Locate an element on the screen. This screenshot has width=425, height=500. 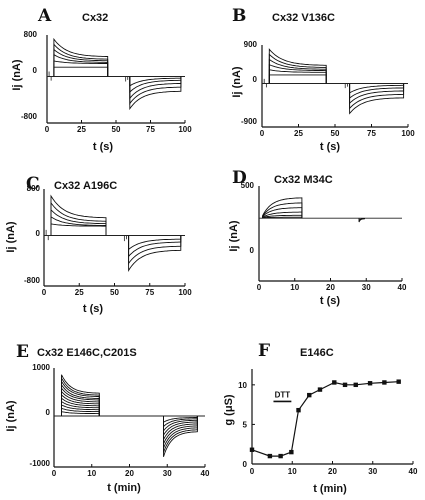
panel-label: D is located at coordinates (239, 178).